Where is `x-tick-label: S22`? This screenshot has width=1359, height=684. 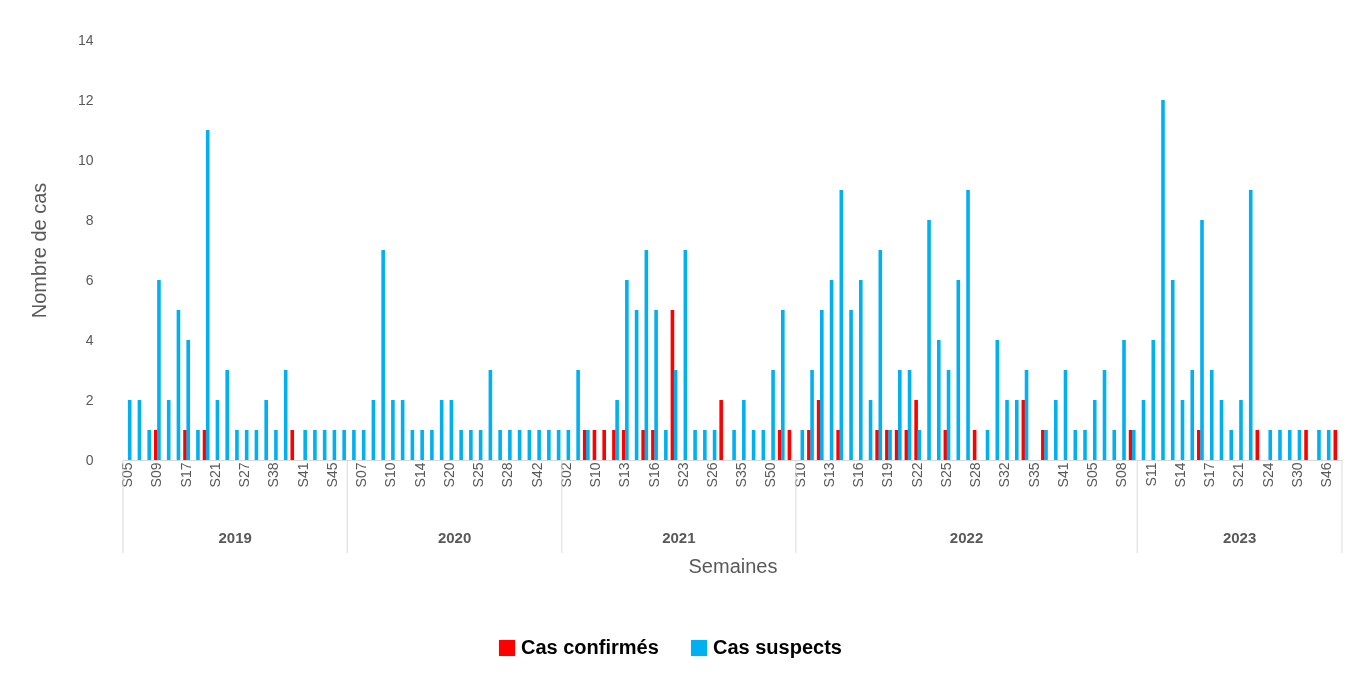 x-tick-label: S22 is located at coordinates (916, 475).